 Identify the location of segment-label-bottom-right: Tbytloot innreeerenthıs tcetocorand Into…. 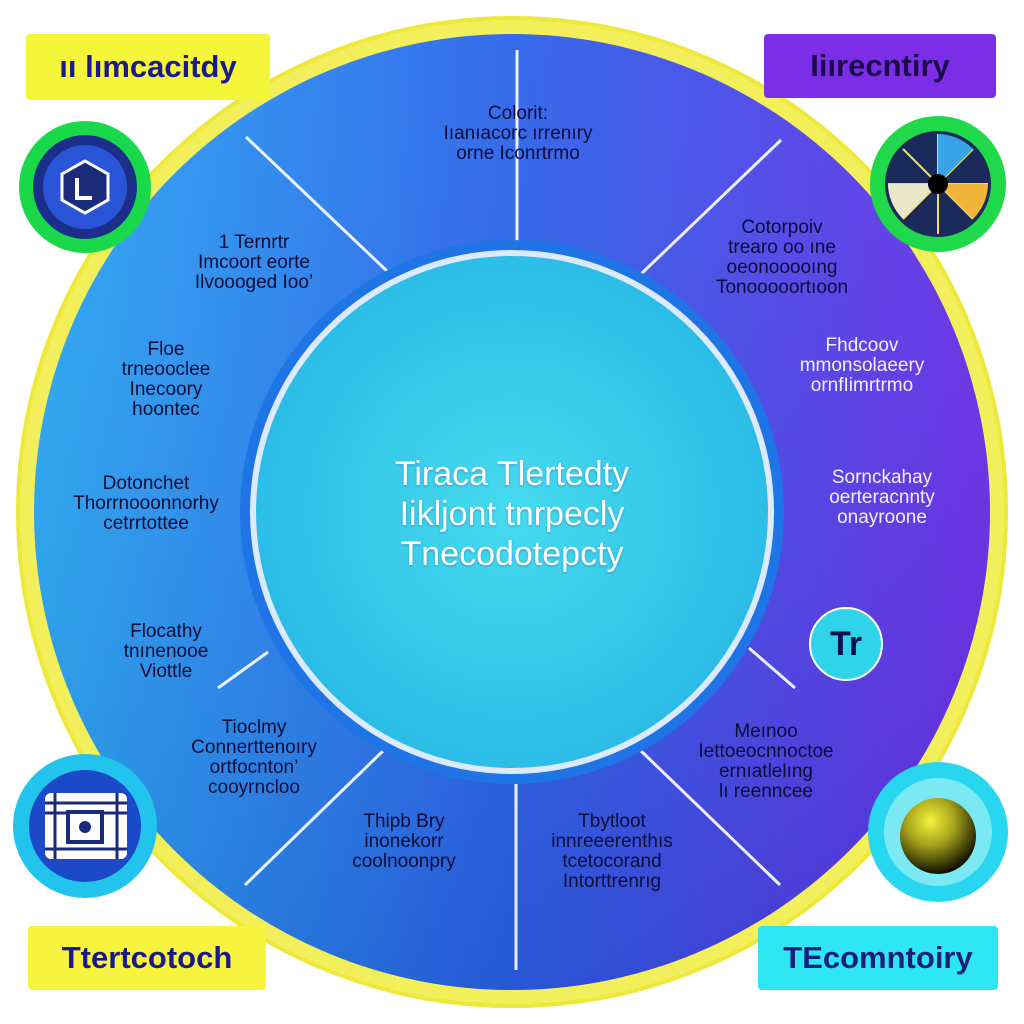
(612, 851).